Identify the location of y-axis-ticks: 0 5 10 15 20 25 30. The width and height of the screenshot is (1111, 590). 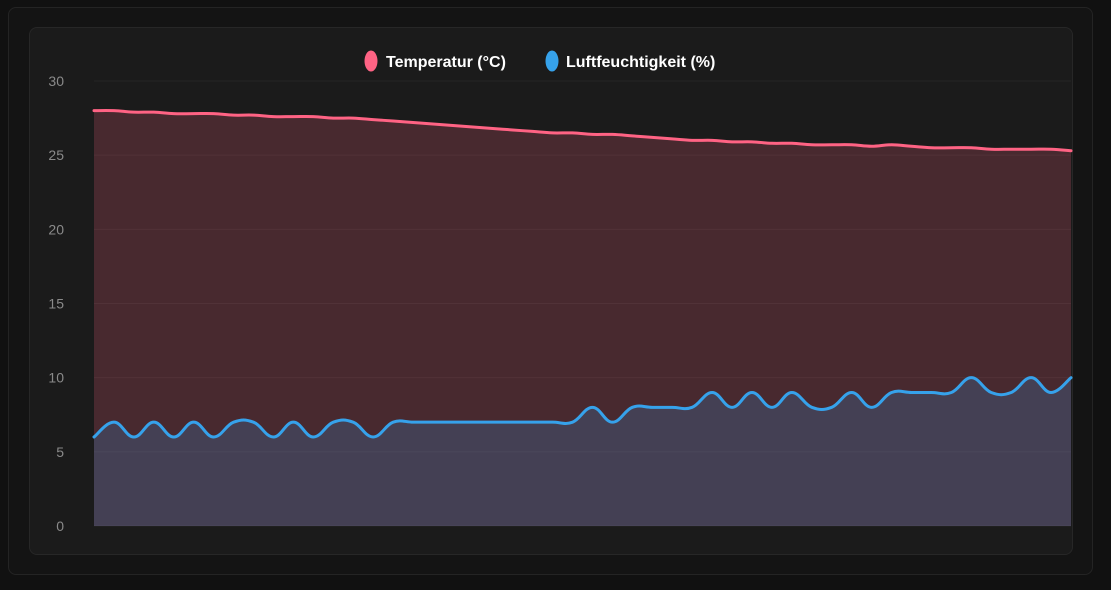
(56, 303).